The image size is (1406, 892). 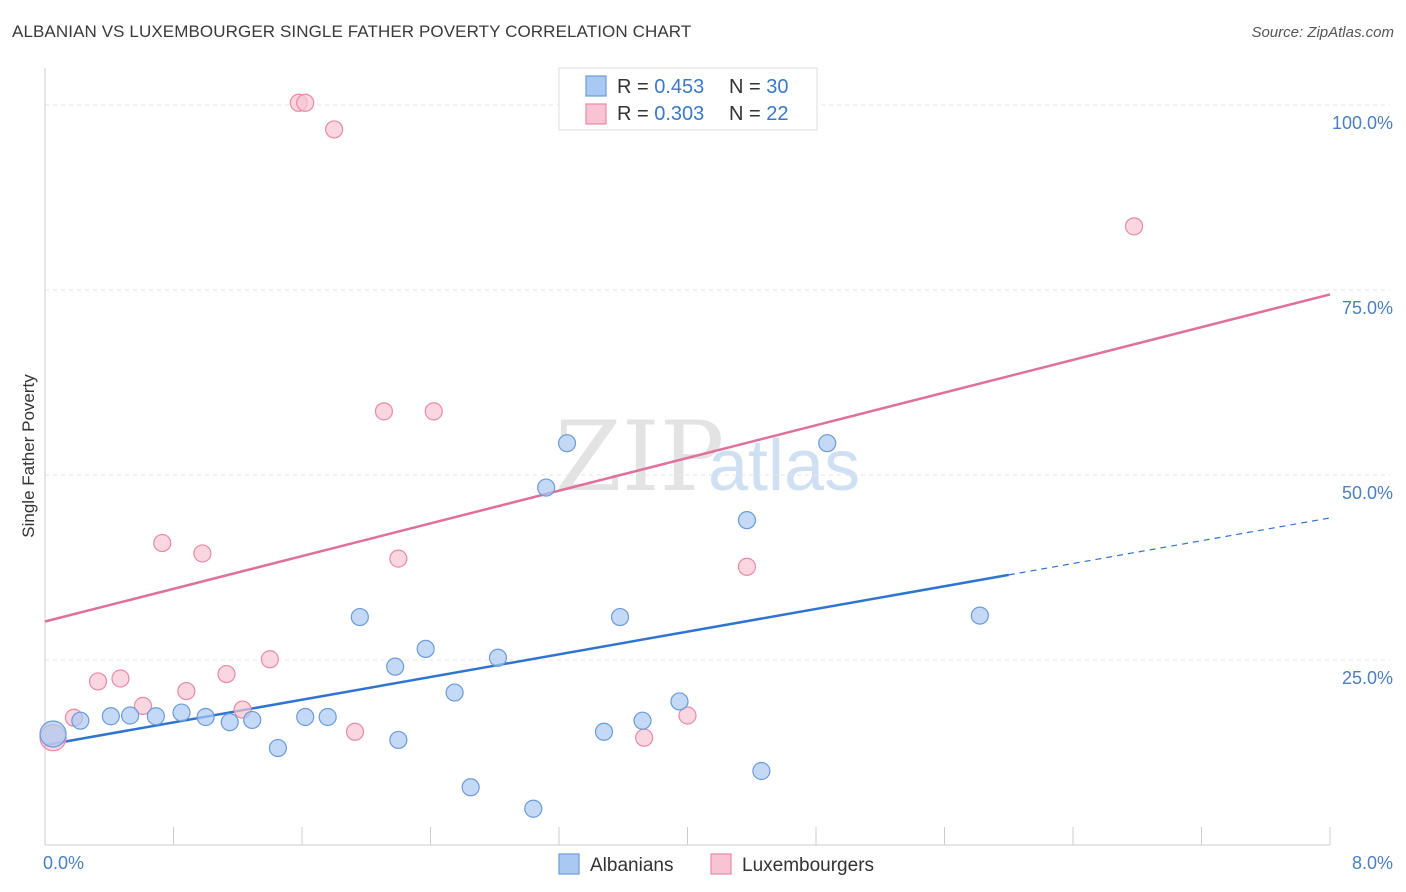 I want to click on y-tick-label: 100.0%, so click(x=1362, y=123).